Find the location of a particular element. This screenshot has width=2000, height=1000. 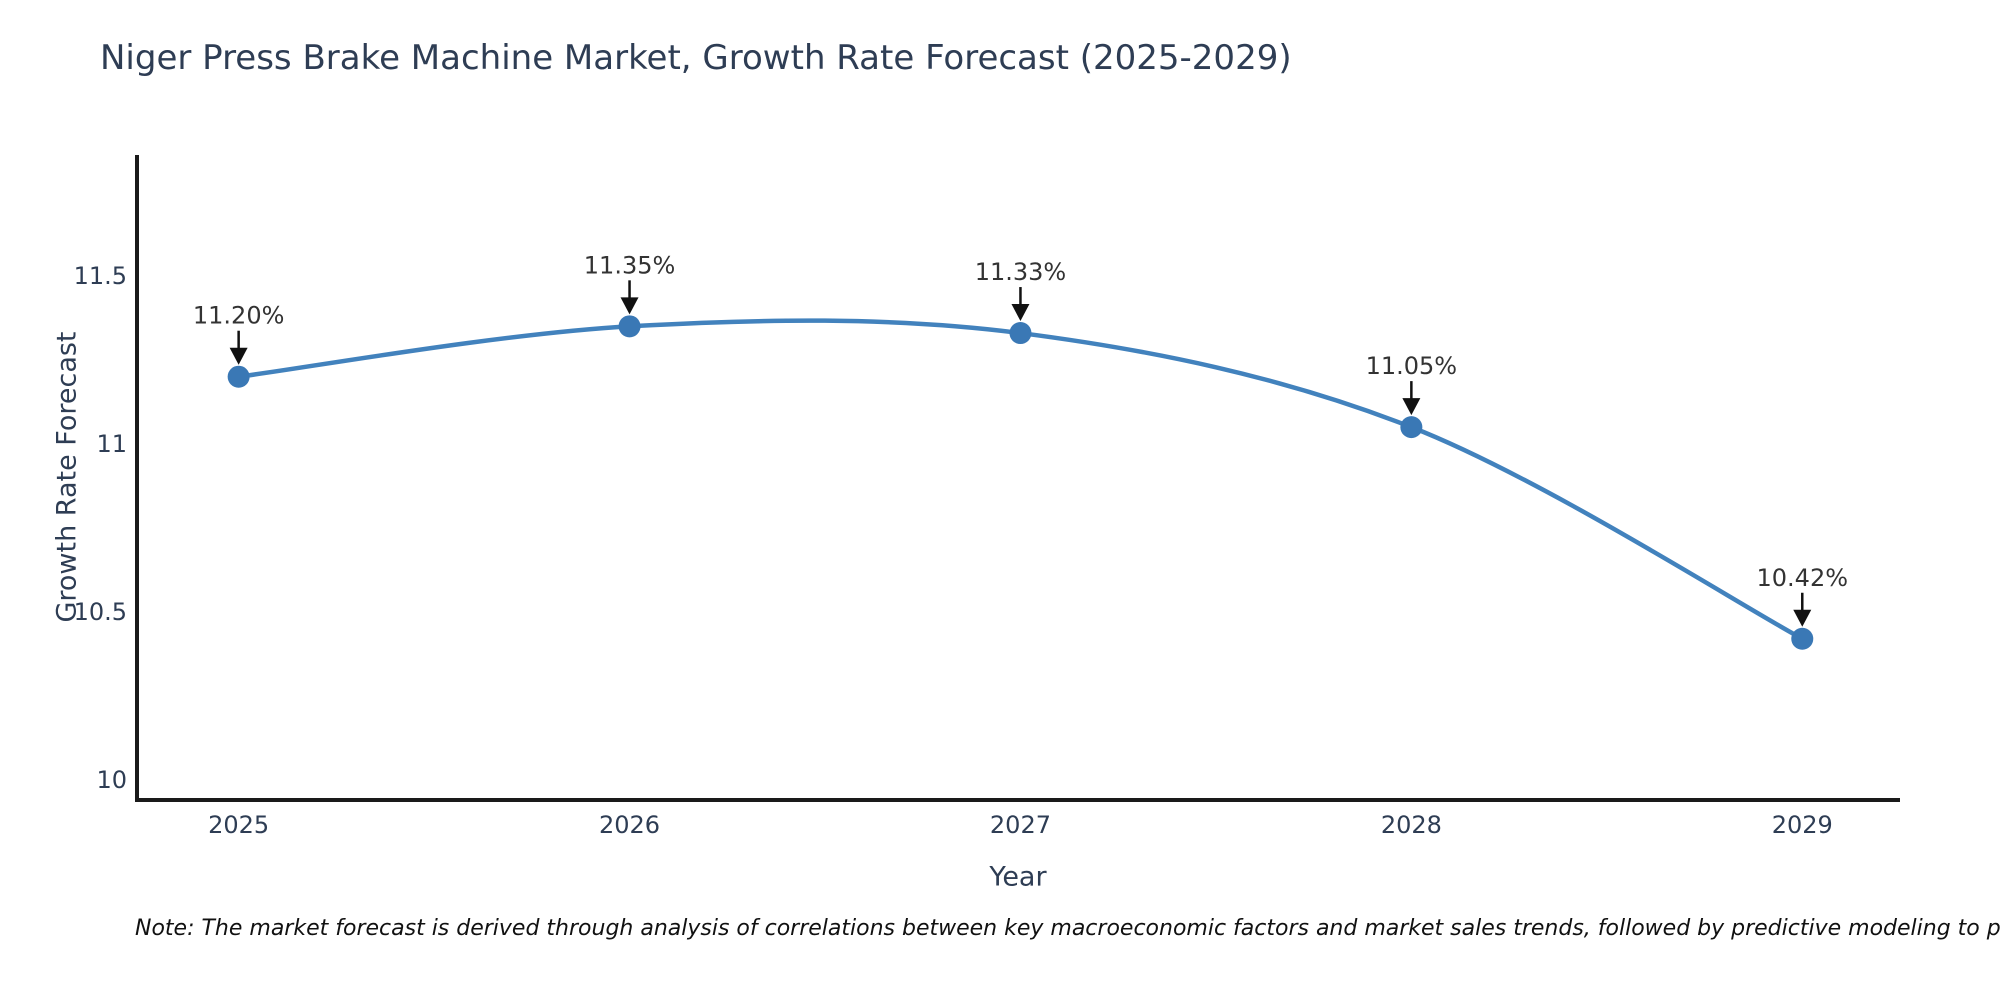

data-point-label: 11.35% is located at coordinates (630, 265).